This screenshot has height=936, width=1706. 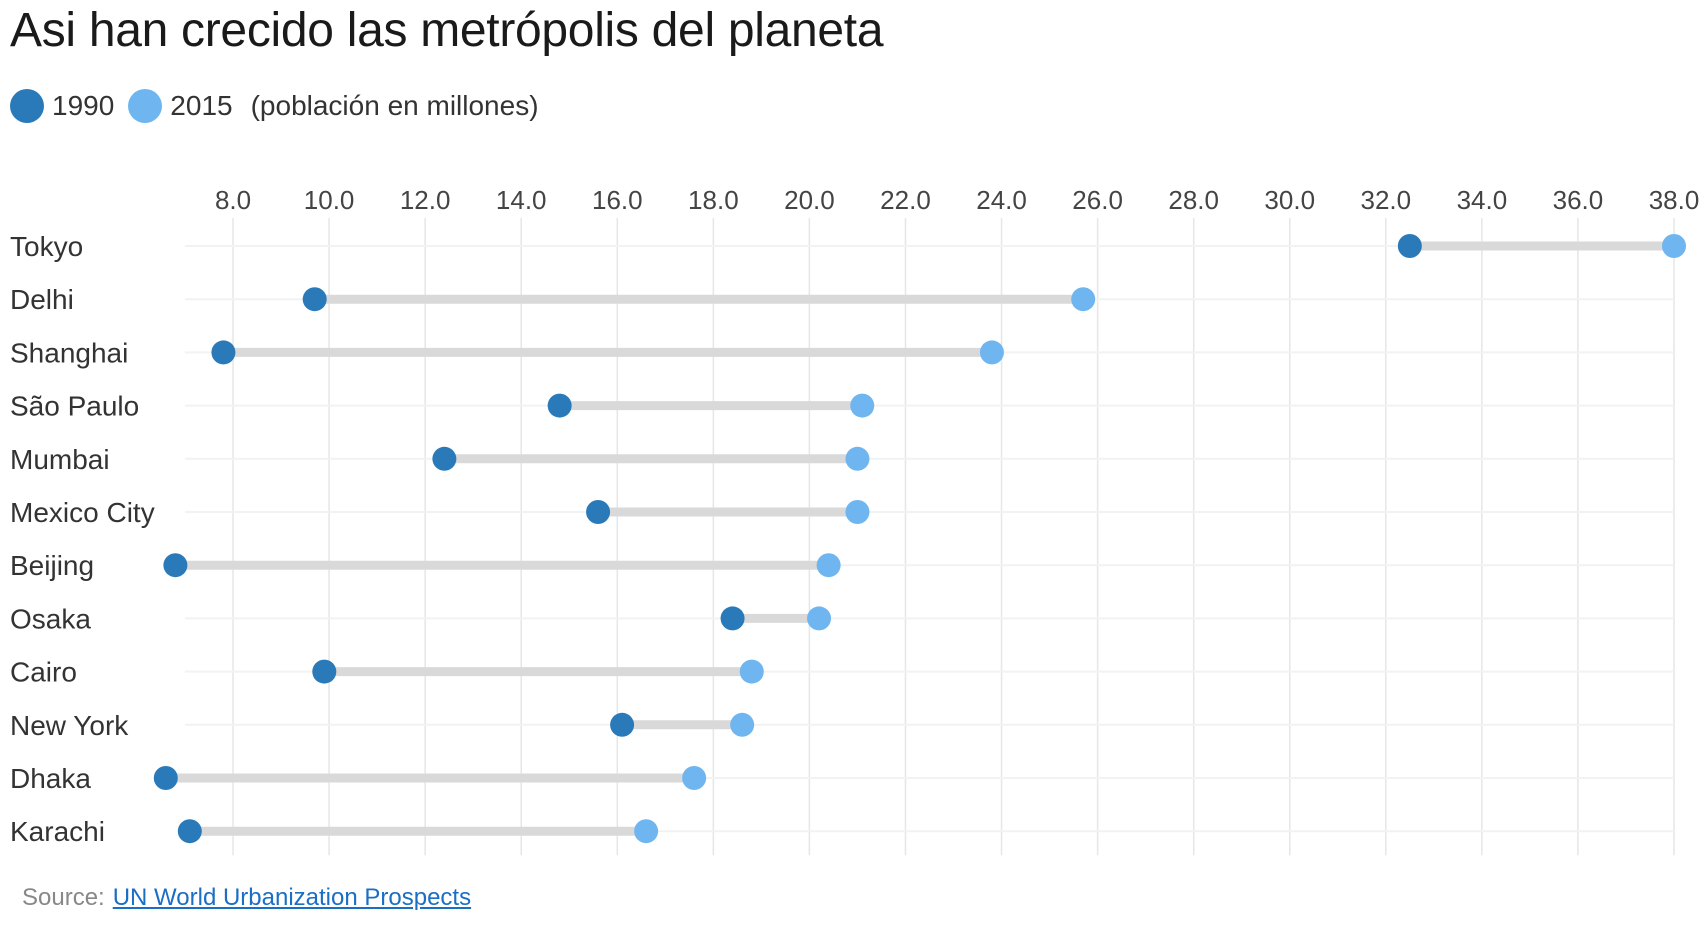 What do you see at coordinates (50, 778) in the screenshot?
I see `category-label: Dhaka` at bounding box center [50, 778].